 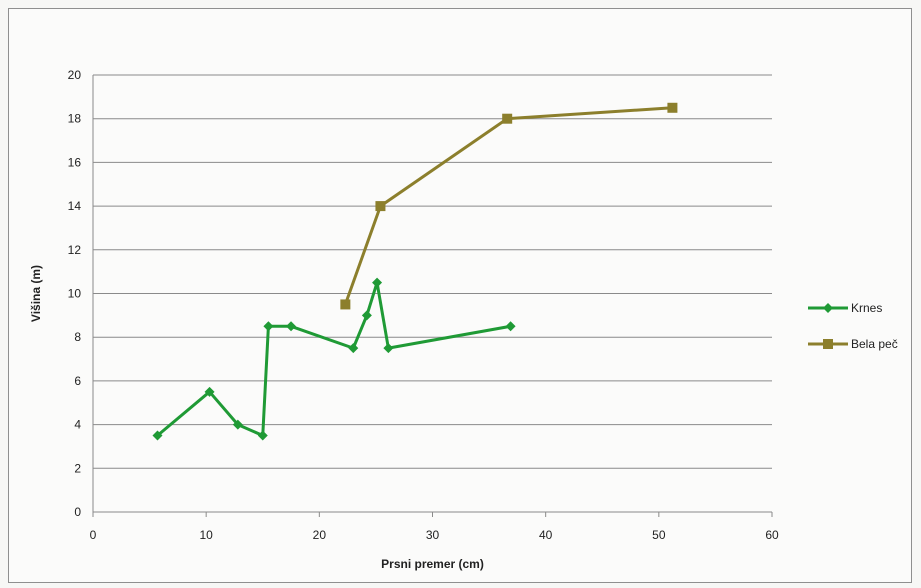 I want to click on y-tick-label: 2, so click(x=77, y=468).